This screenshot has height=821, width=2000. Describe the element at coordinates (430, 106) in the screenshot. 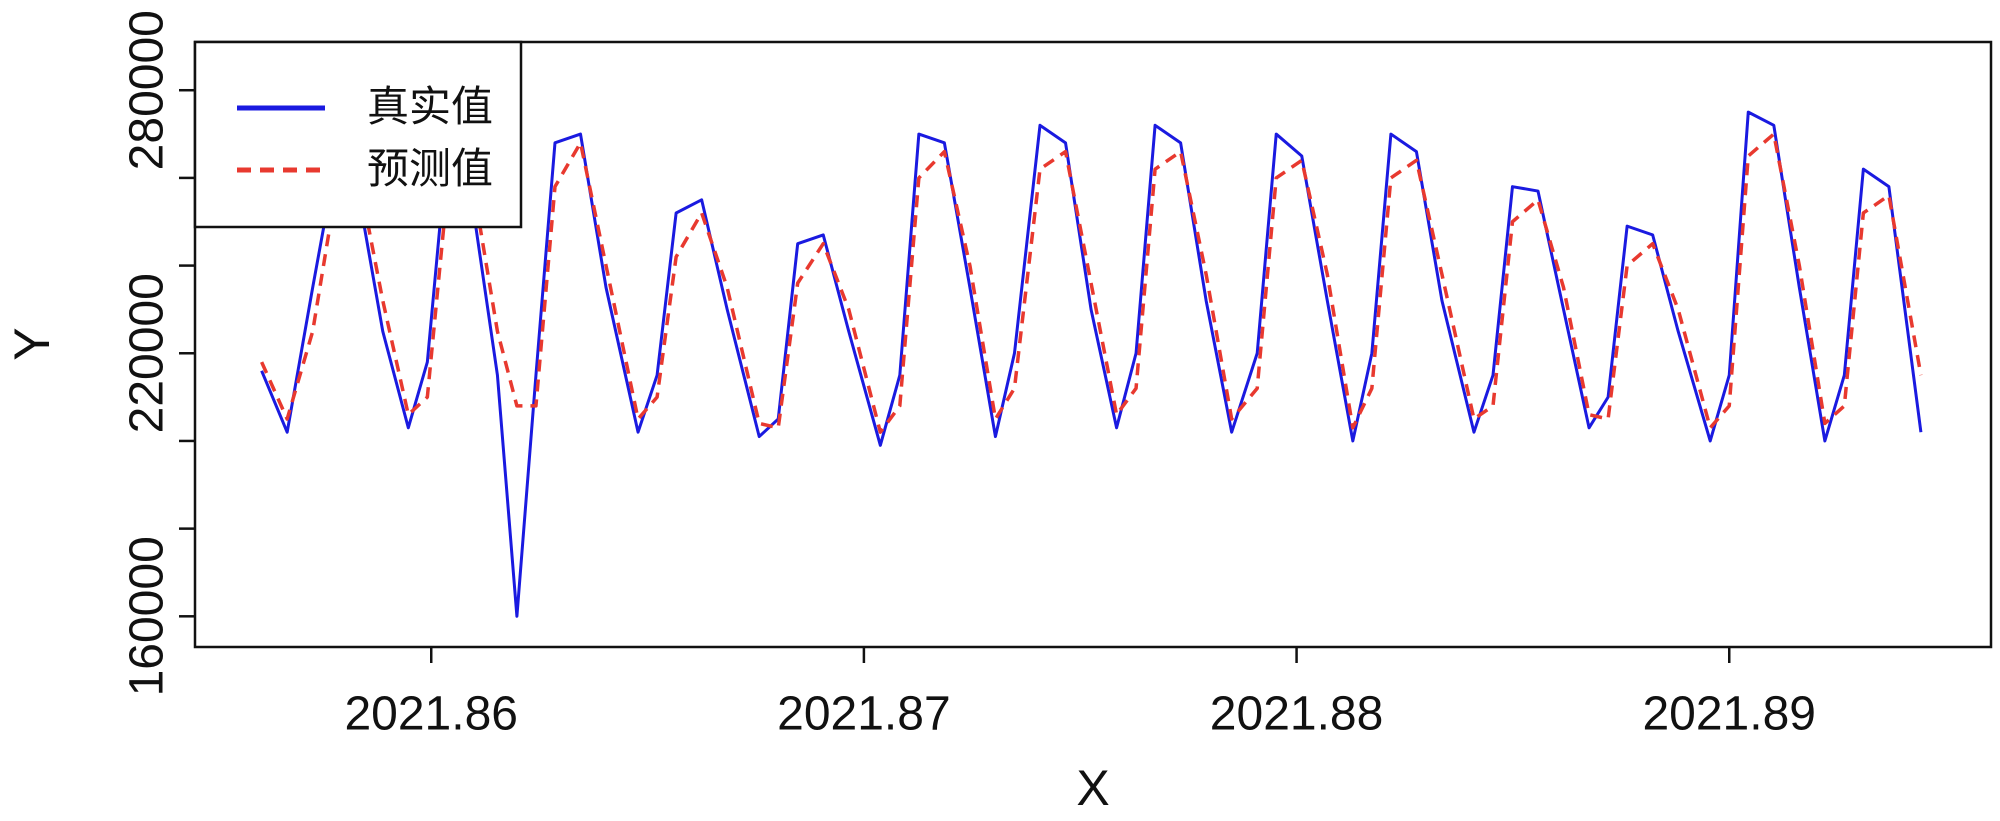

I see `legend-label: 真实值` at that location.